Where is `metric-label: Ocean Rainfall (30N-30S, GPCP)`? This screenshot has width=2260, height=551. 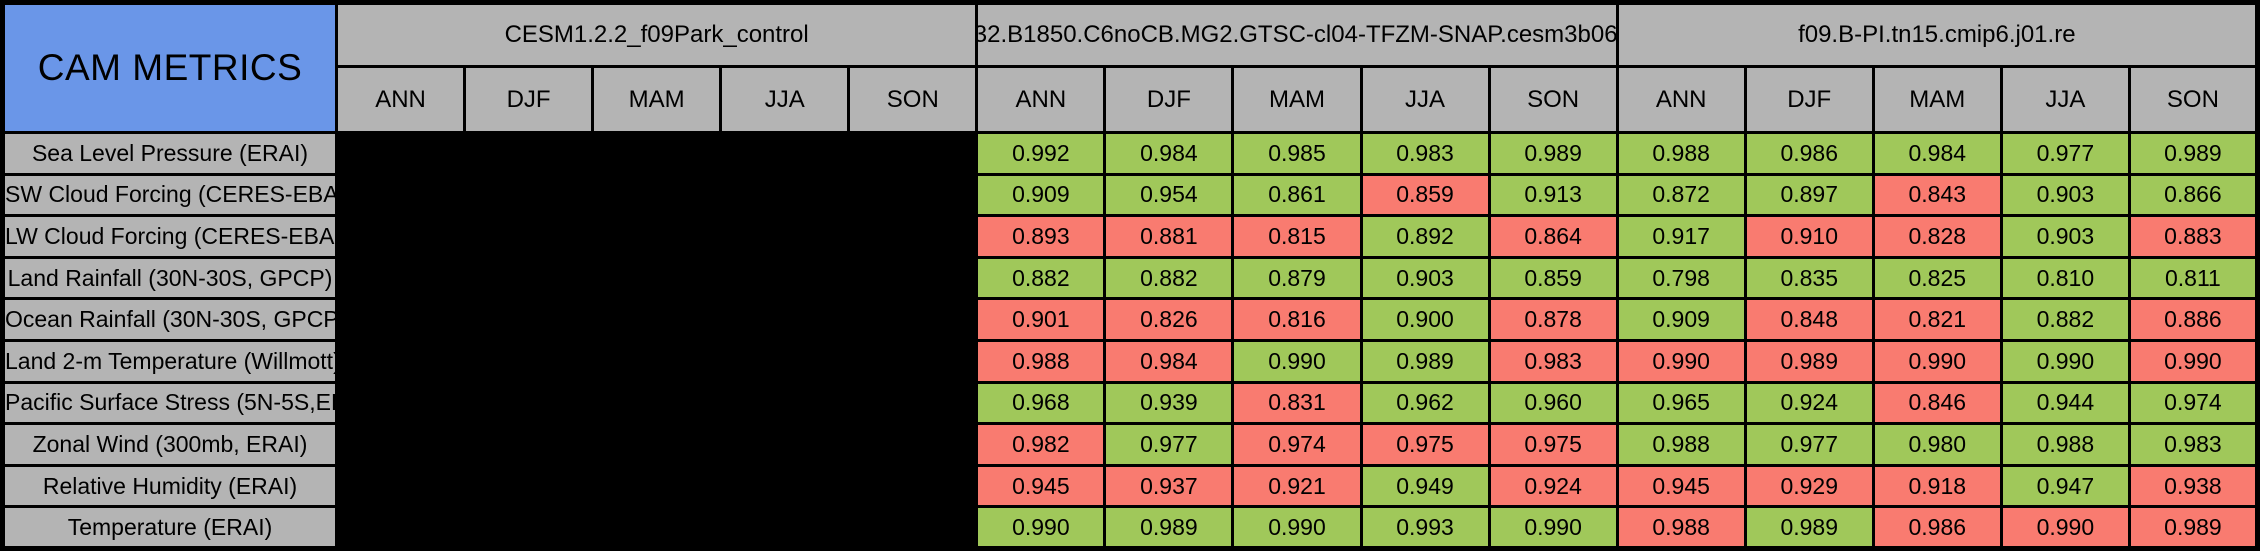 metric-label: Ocean Rainfall (30N-30S, GPCP) is located at coordinates (169, 319).